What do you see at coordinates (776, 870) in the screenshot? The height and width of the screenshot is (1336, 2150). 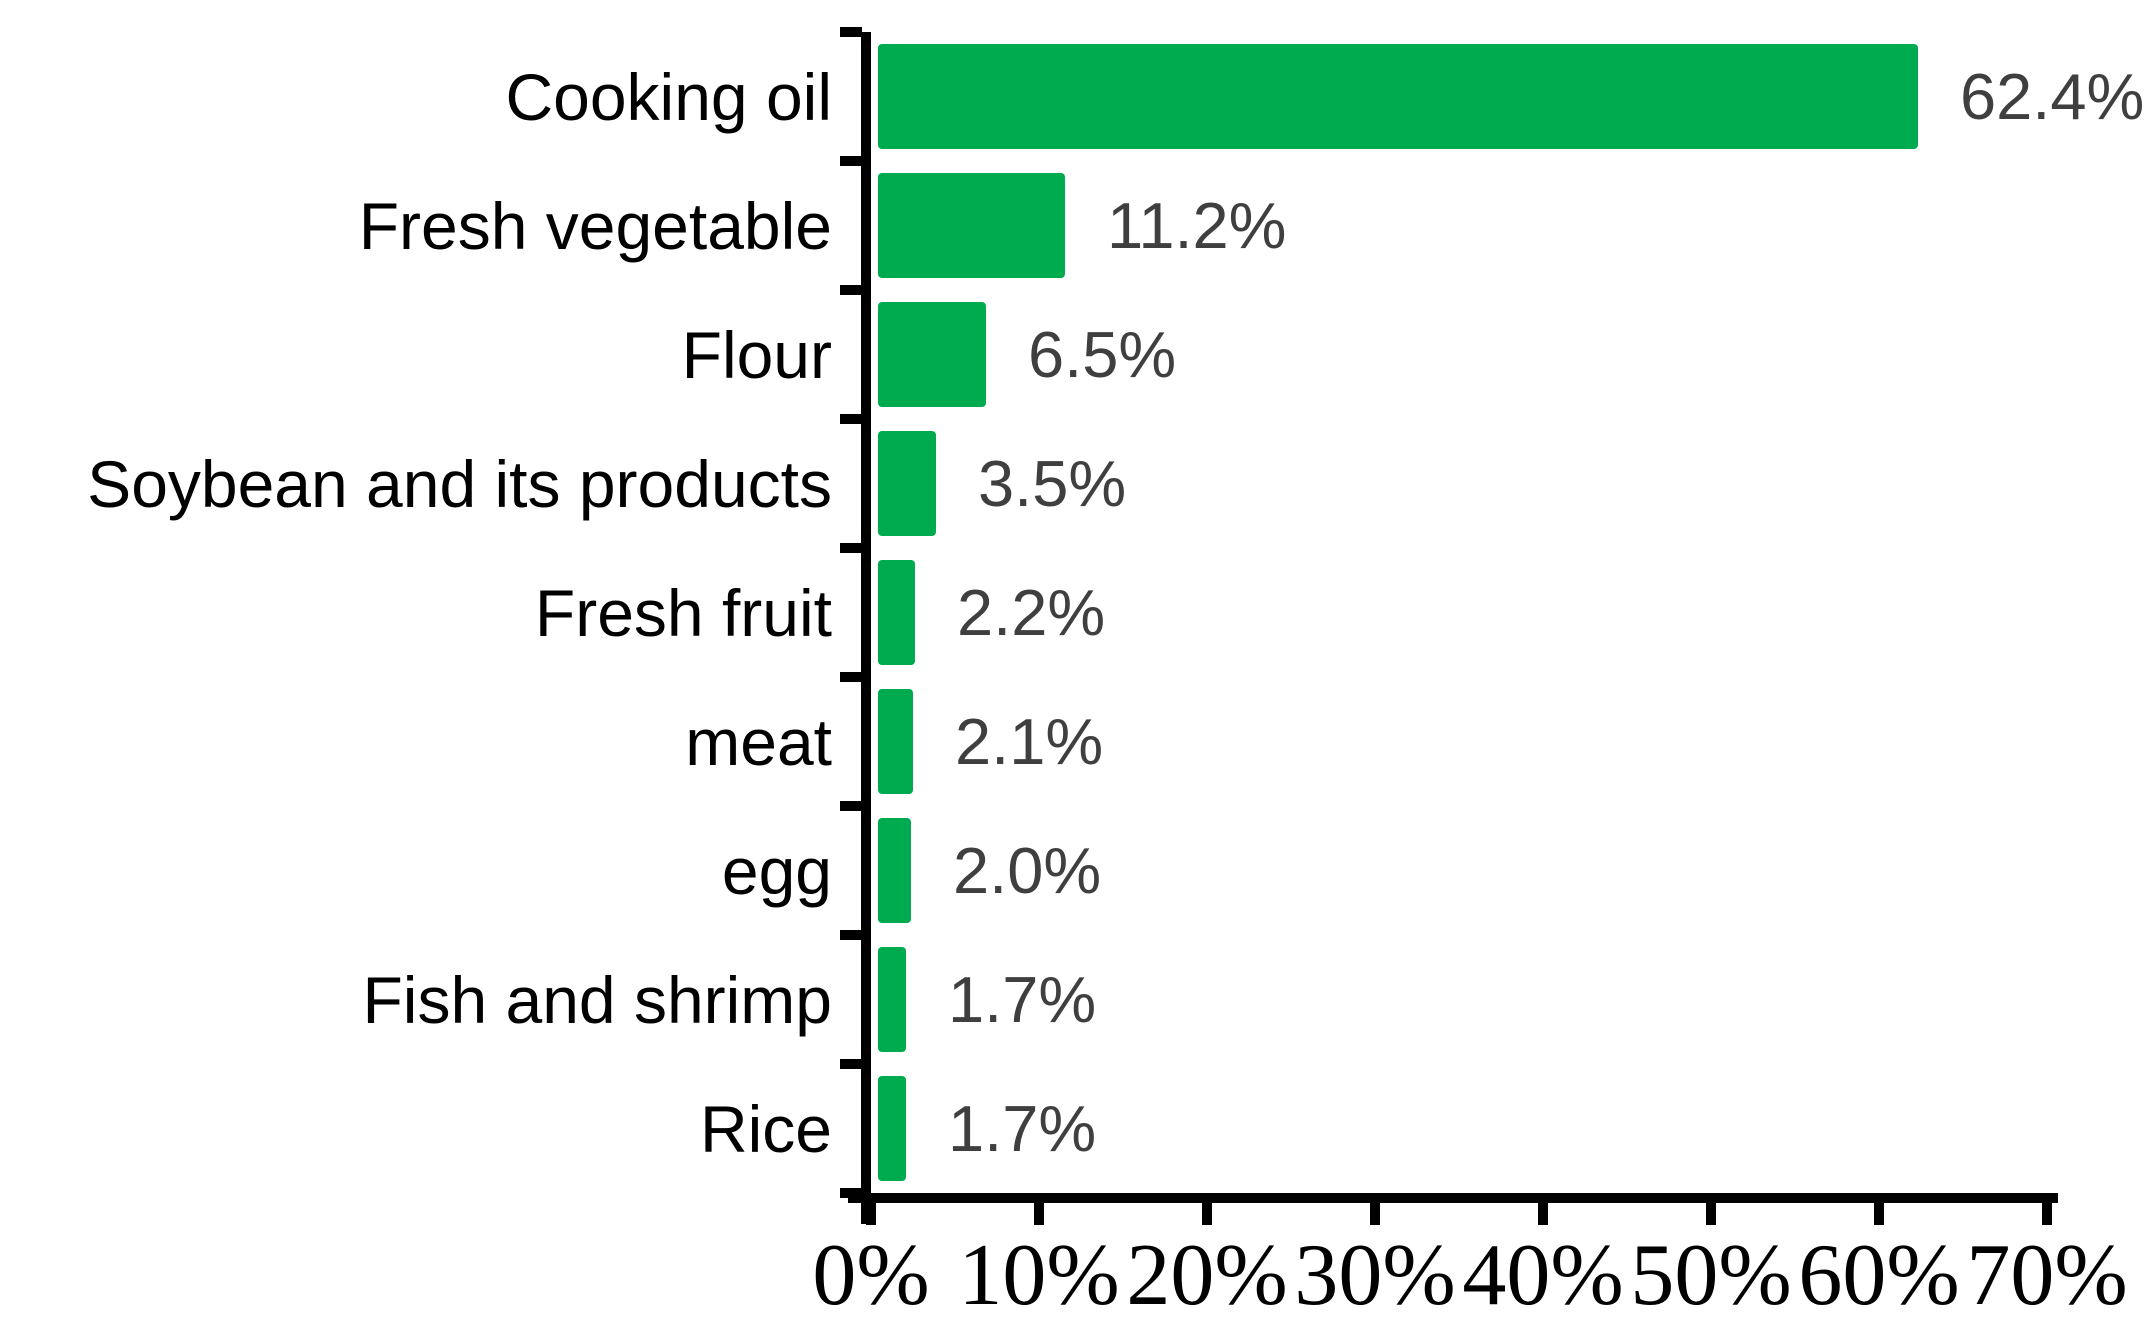 I see `category-label: egg` at bounding box center [776, 870].